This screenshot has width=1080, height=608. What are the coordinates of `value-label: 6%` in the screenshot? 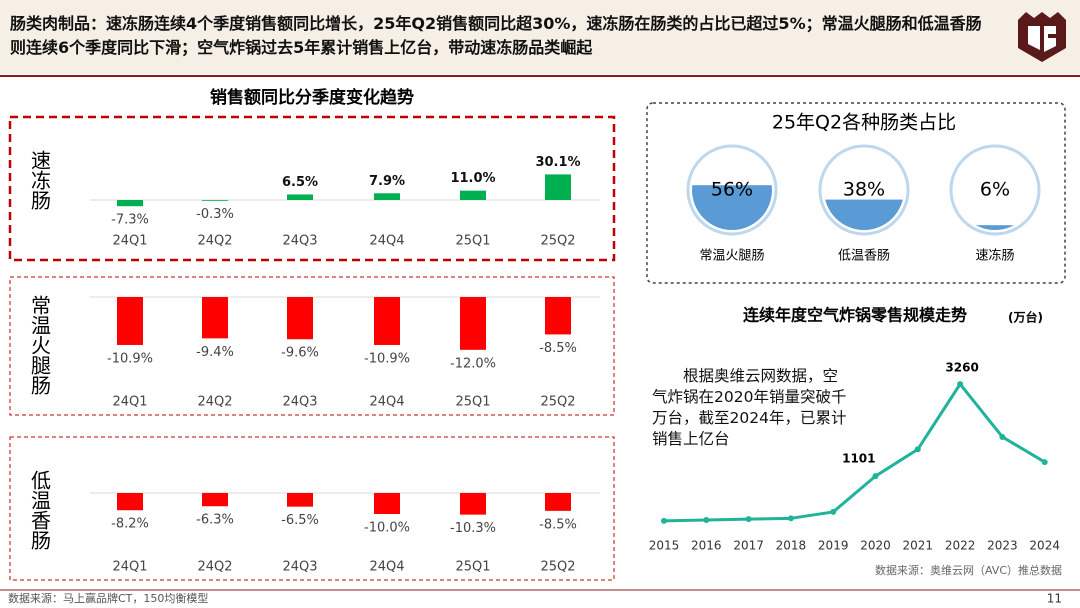 It's located at (995, 190).